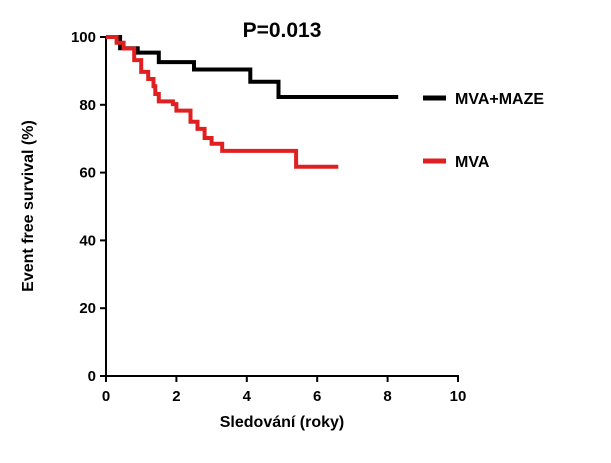 The height and width of the screenshot is (463, 611). I want to click on series-line-mva-maze, so click(252, 67).